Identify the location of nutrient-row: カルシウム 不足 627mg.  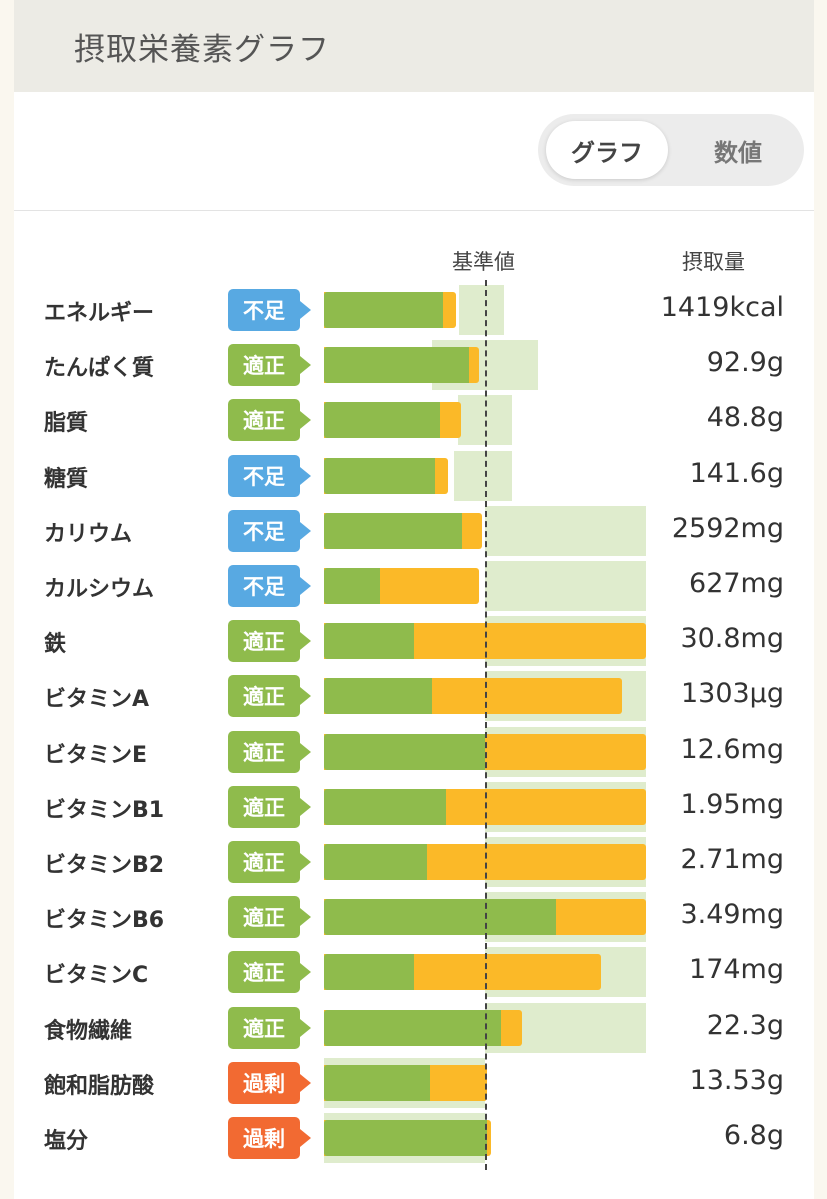
(413, 586).